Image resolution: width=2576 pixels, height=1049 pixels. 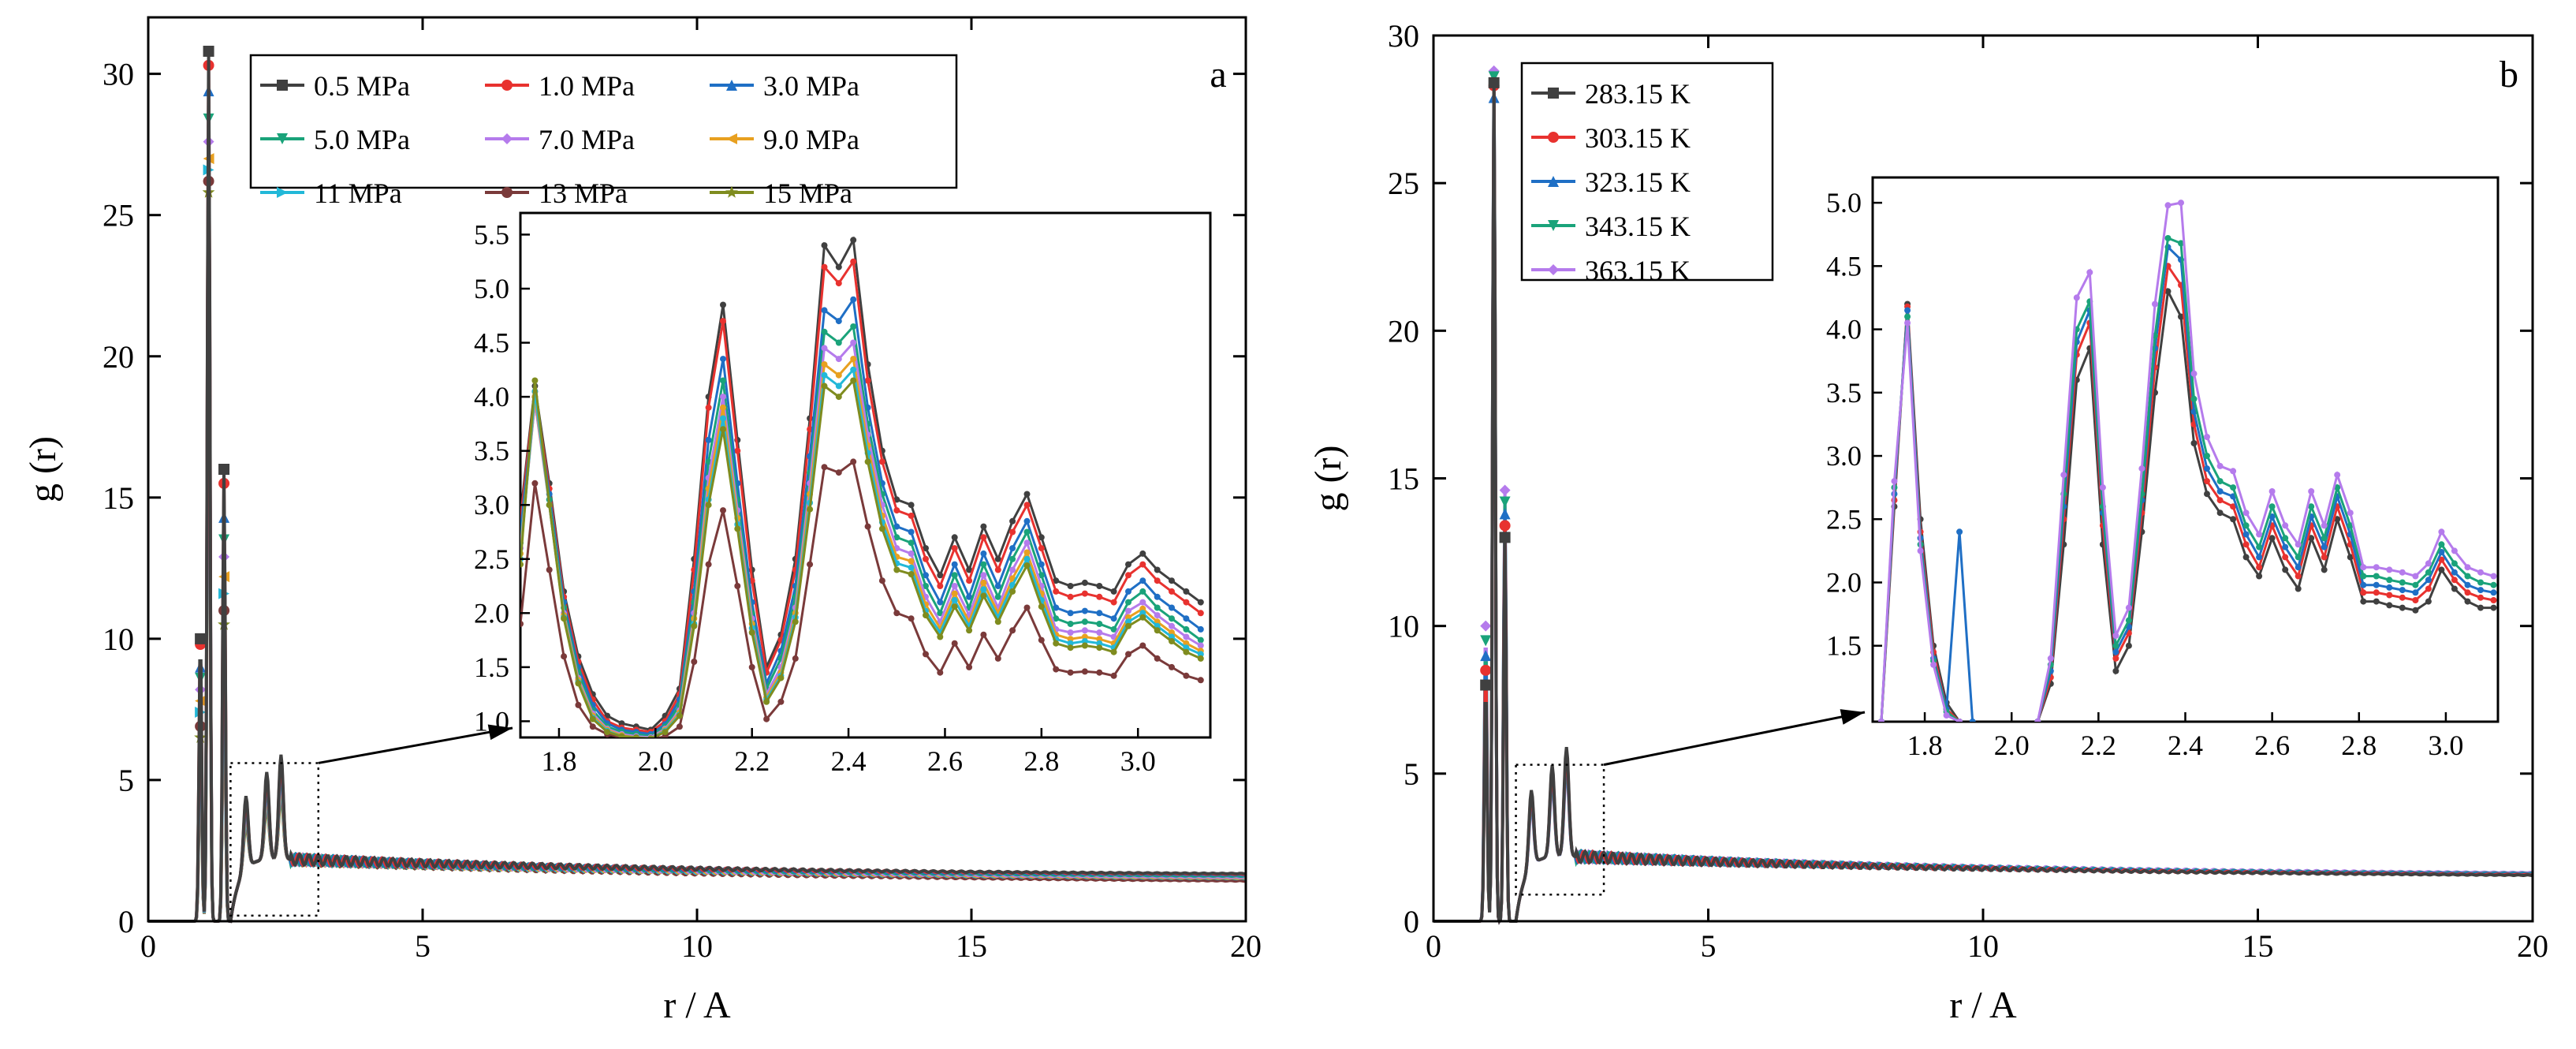 What do you see at coordinates (697, 1005) in the screenshot?
I see `x-axis-label: r / A` at bounding box center [697, 1005].